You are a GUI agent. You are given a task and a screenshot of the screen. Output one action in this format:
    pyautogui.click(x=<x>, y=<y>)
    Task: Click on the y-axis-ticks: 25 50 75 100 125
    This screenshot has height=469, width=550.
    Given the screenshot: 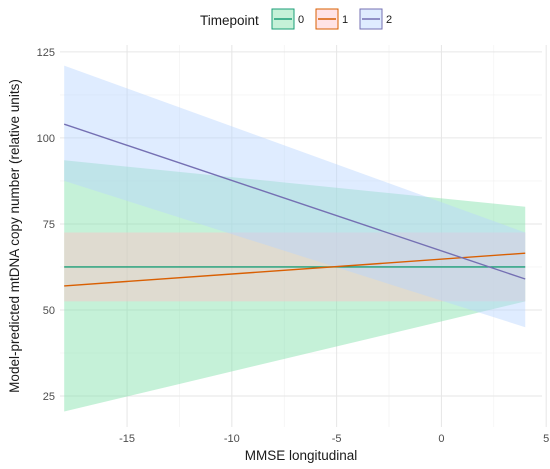 What is the action you would take?
    pyautogui.click(x=46, y=225)
    